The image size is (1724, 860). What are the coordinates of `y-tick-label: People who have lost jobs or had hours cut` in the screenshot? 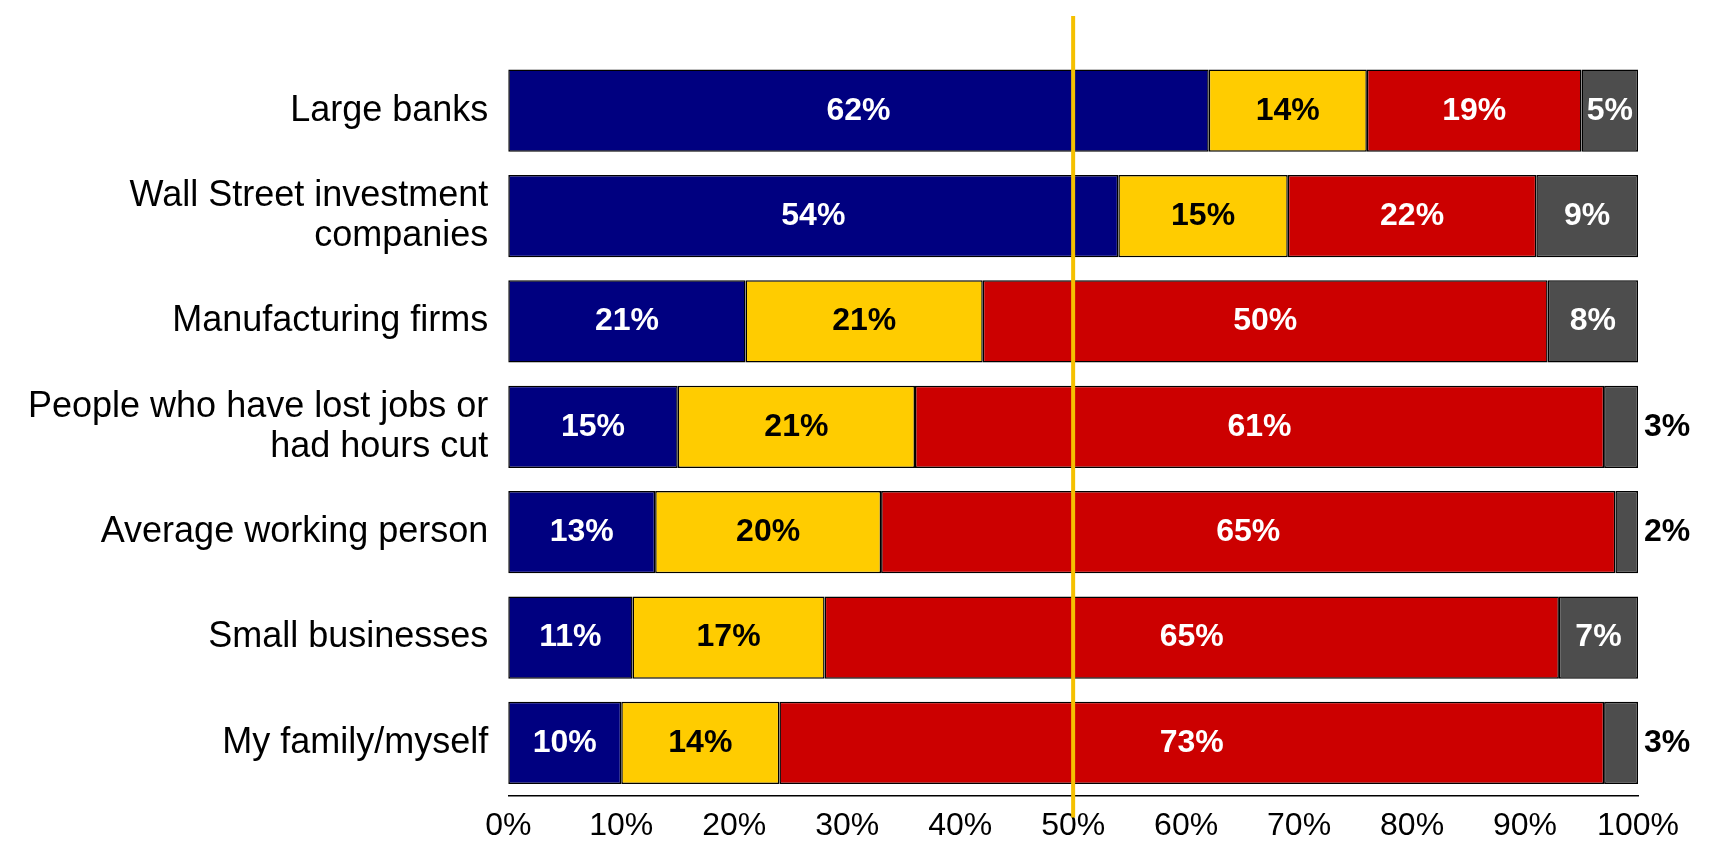 It's located at (258, 424).